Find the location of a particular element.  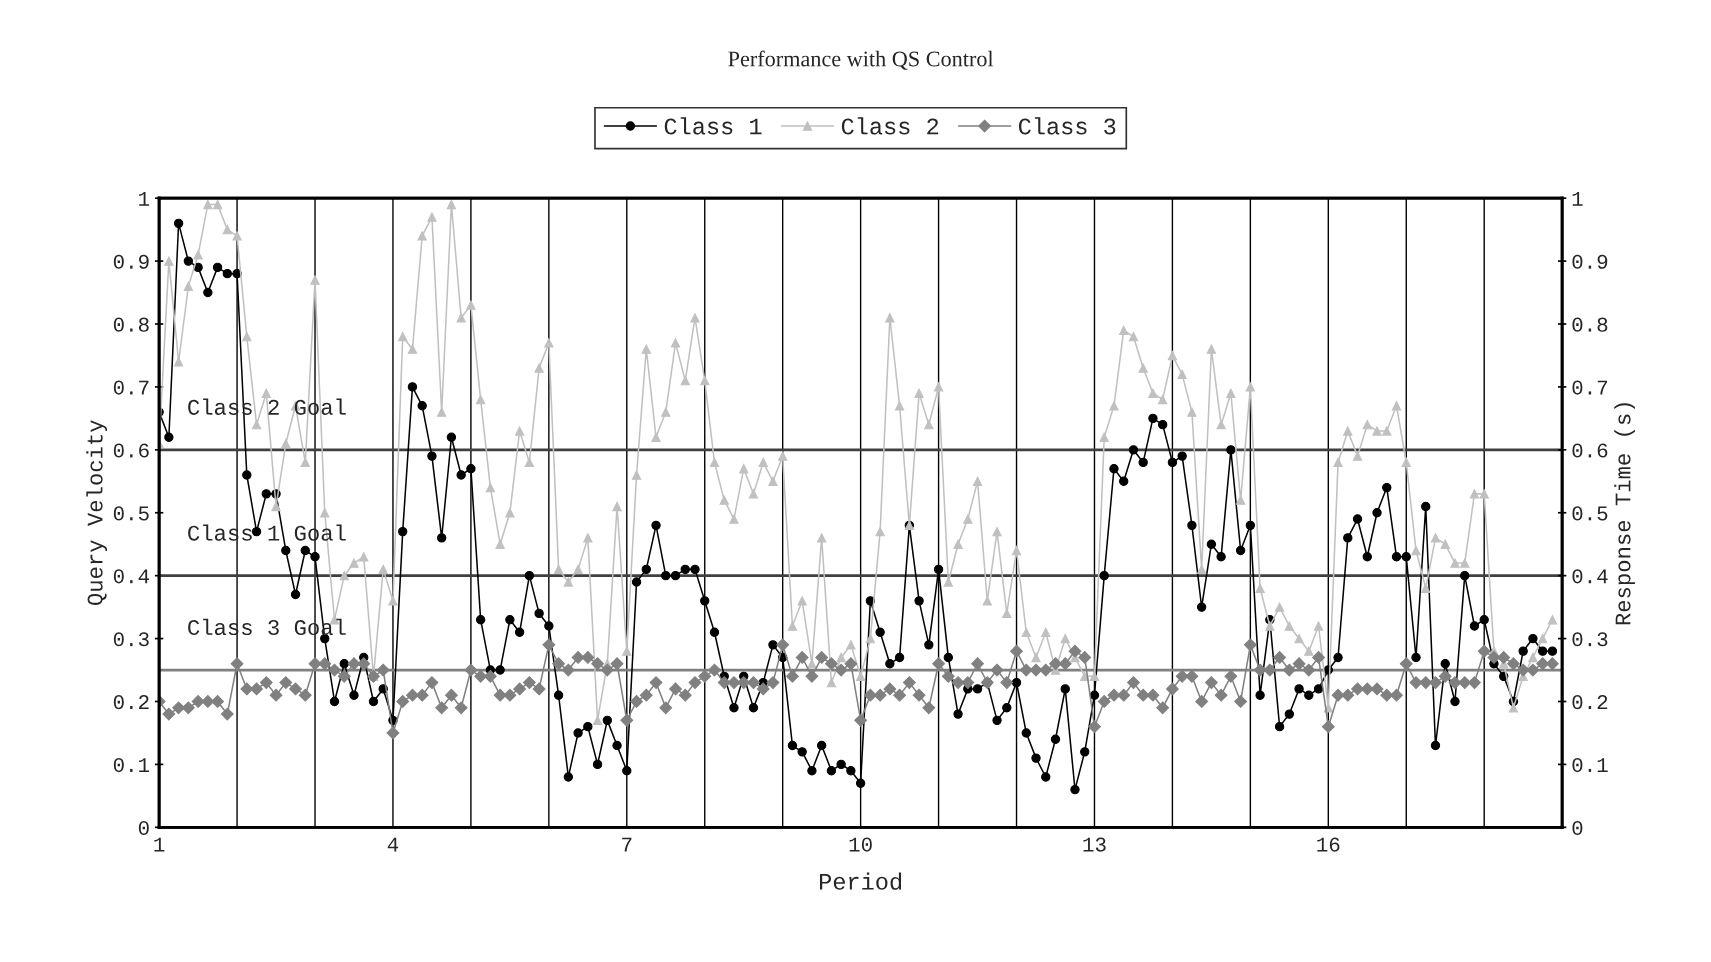

x-axis-title: Period is located at coordinates (860, 881).